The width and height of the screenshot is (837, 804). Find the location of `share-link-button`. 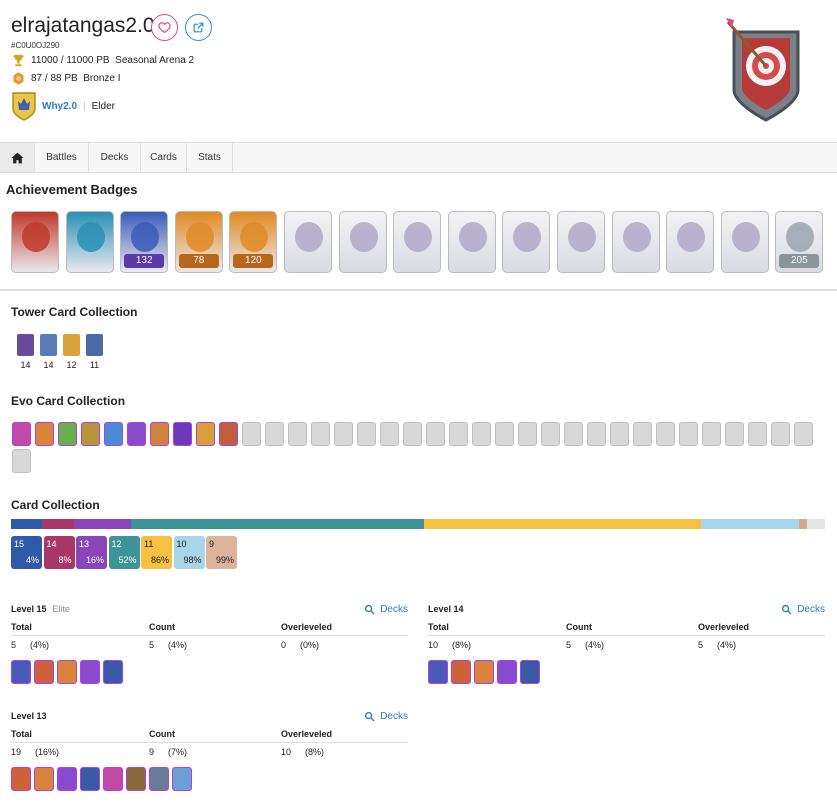

share-link-button is located at coordinates (198, 27).